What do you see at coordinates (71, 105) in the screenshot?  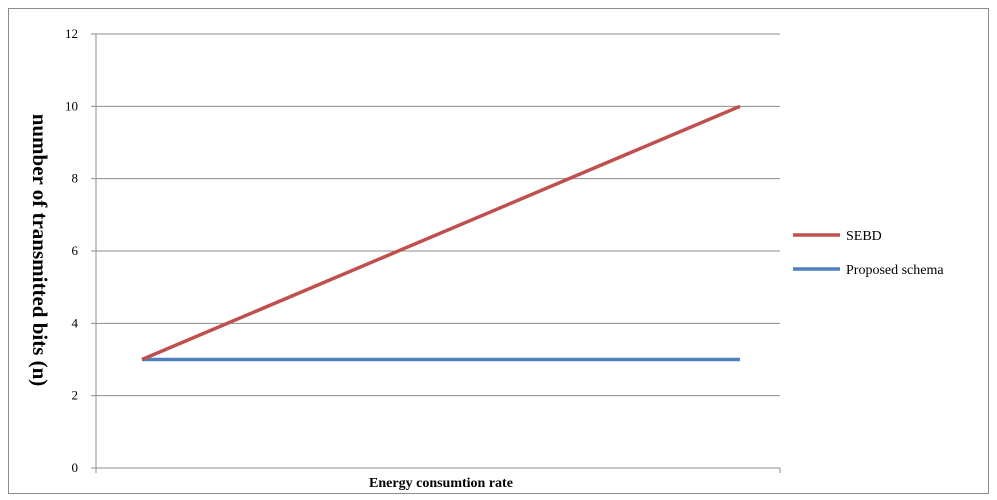 I see `y-tick-label: 10` at bounding box center [71, 105].